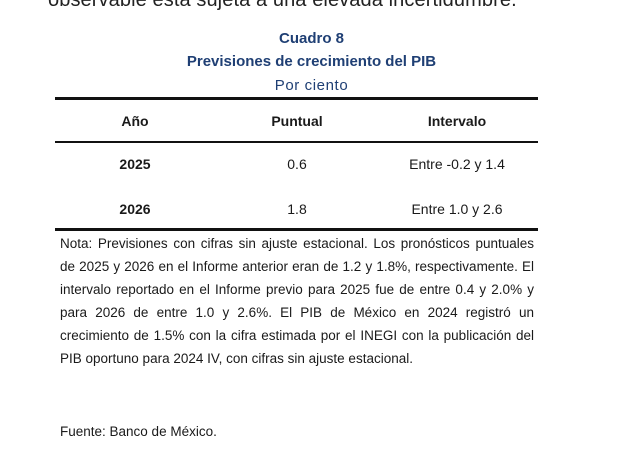 Image resolution: width=623 pixels, height=461 pixels. I want to click on row-year: 2025, so click(135, 164).